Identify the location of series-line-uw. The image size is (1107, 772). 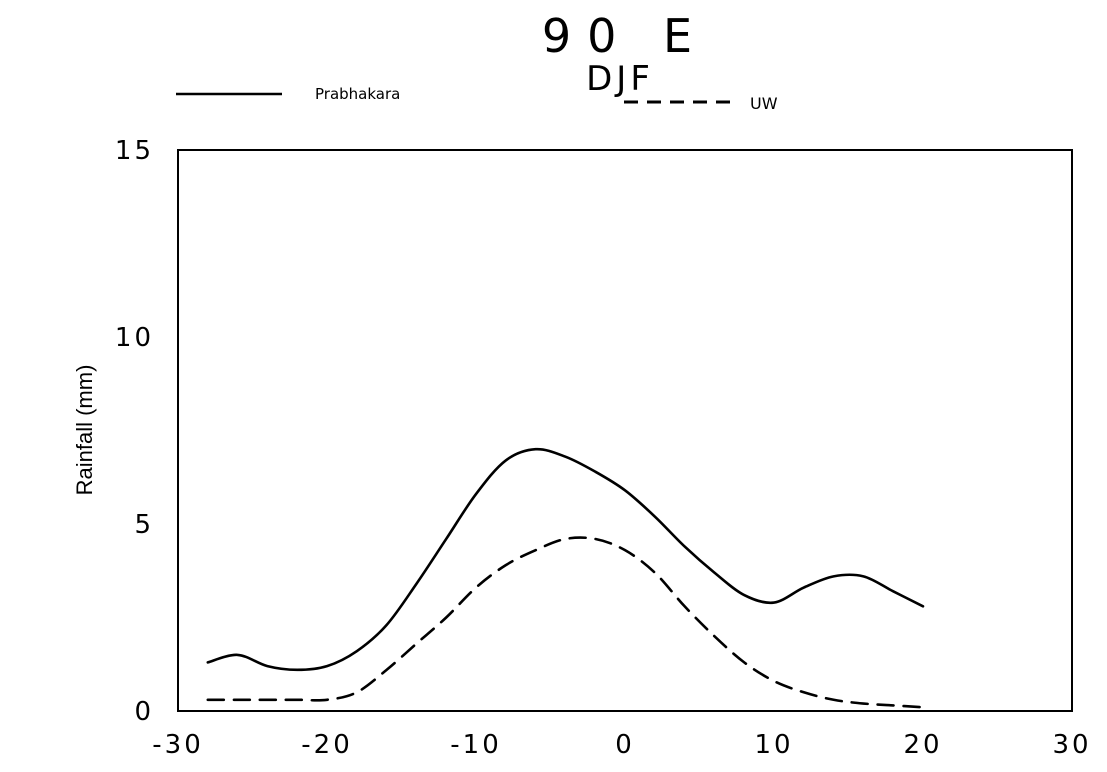
(565, 622).